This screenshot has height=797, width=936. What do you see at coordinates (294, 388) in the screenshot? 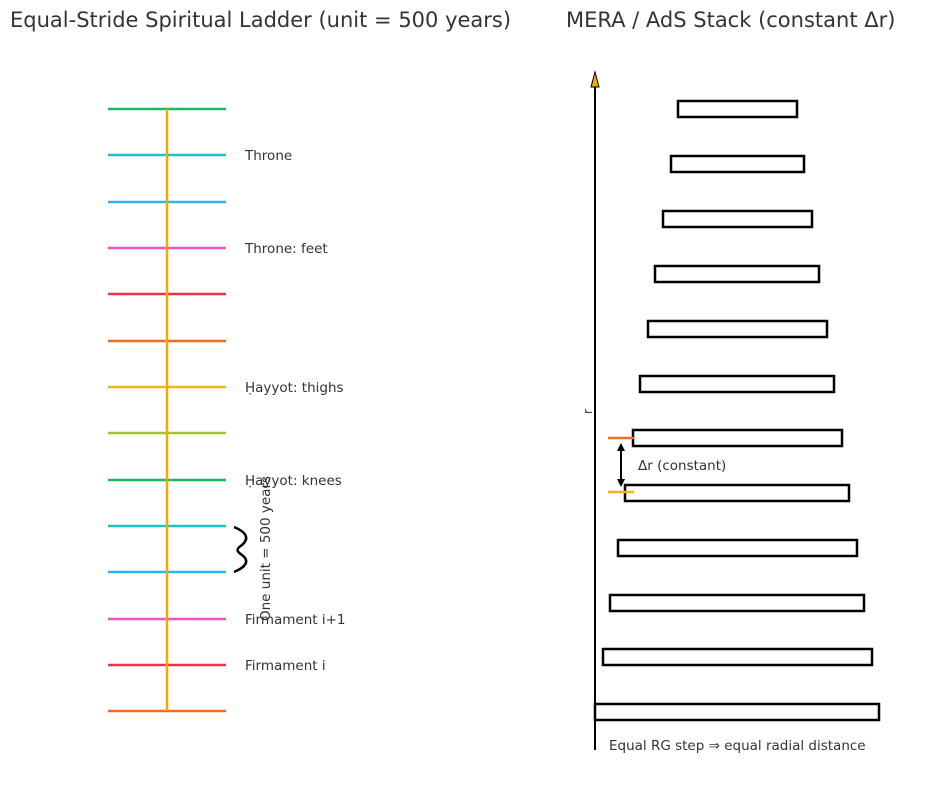
I see `rung-label: Ḥayyot: thighs` at bounding box center [294, 388].